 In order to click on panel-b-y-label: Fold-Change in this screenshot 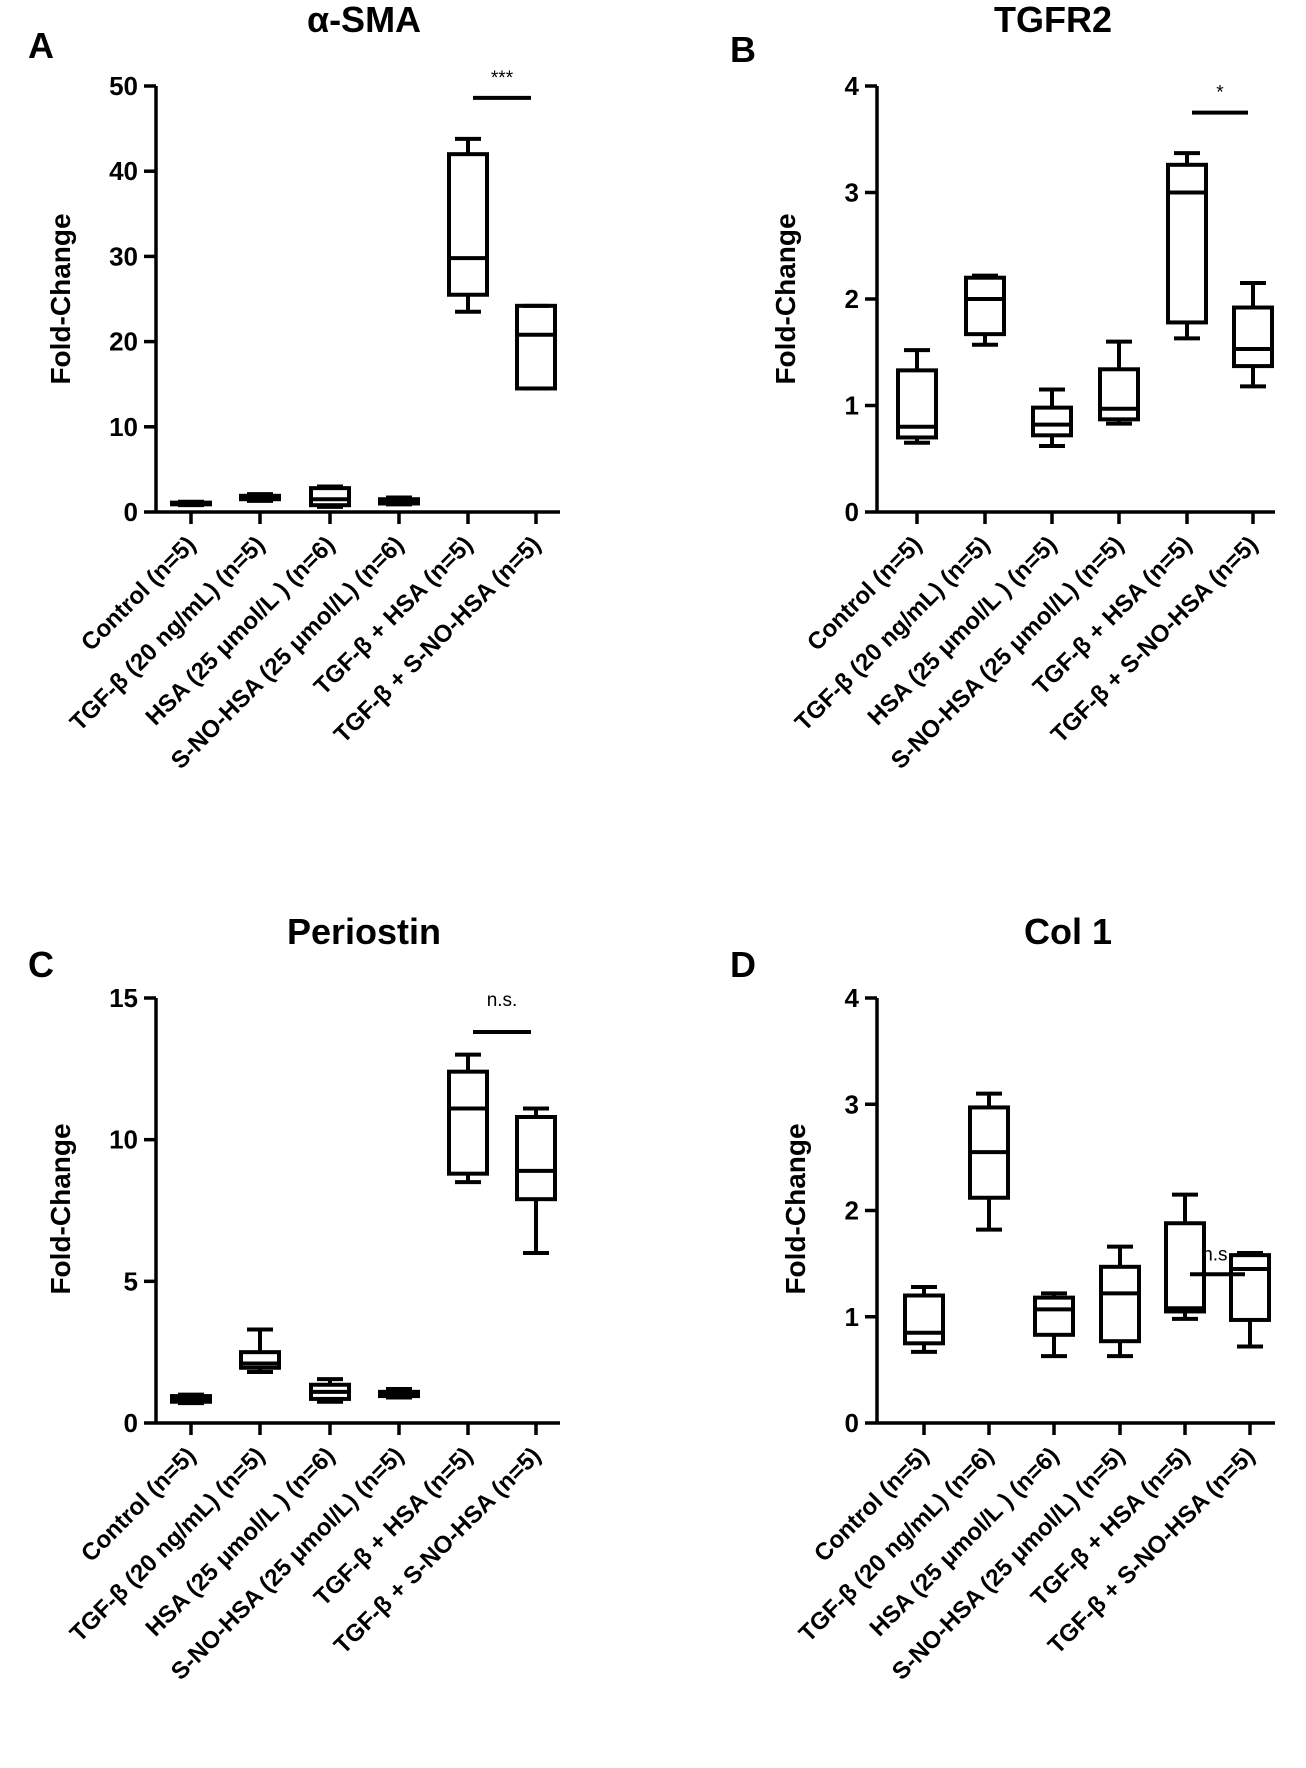, I will do `click(785, 298)`.